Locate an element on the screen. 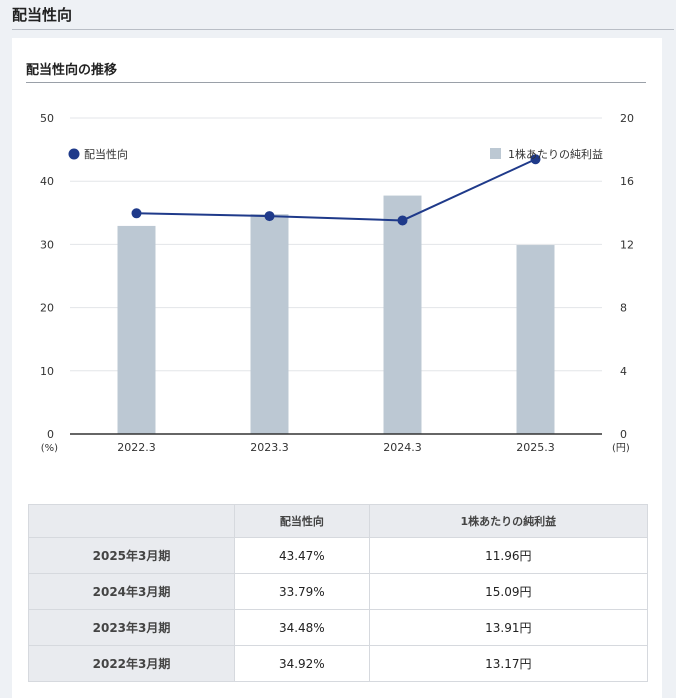  y-right-unit: (円) is located at coordinates (621, 448).